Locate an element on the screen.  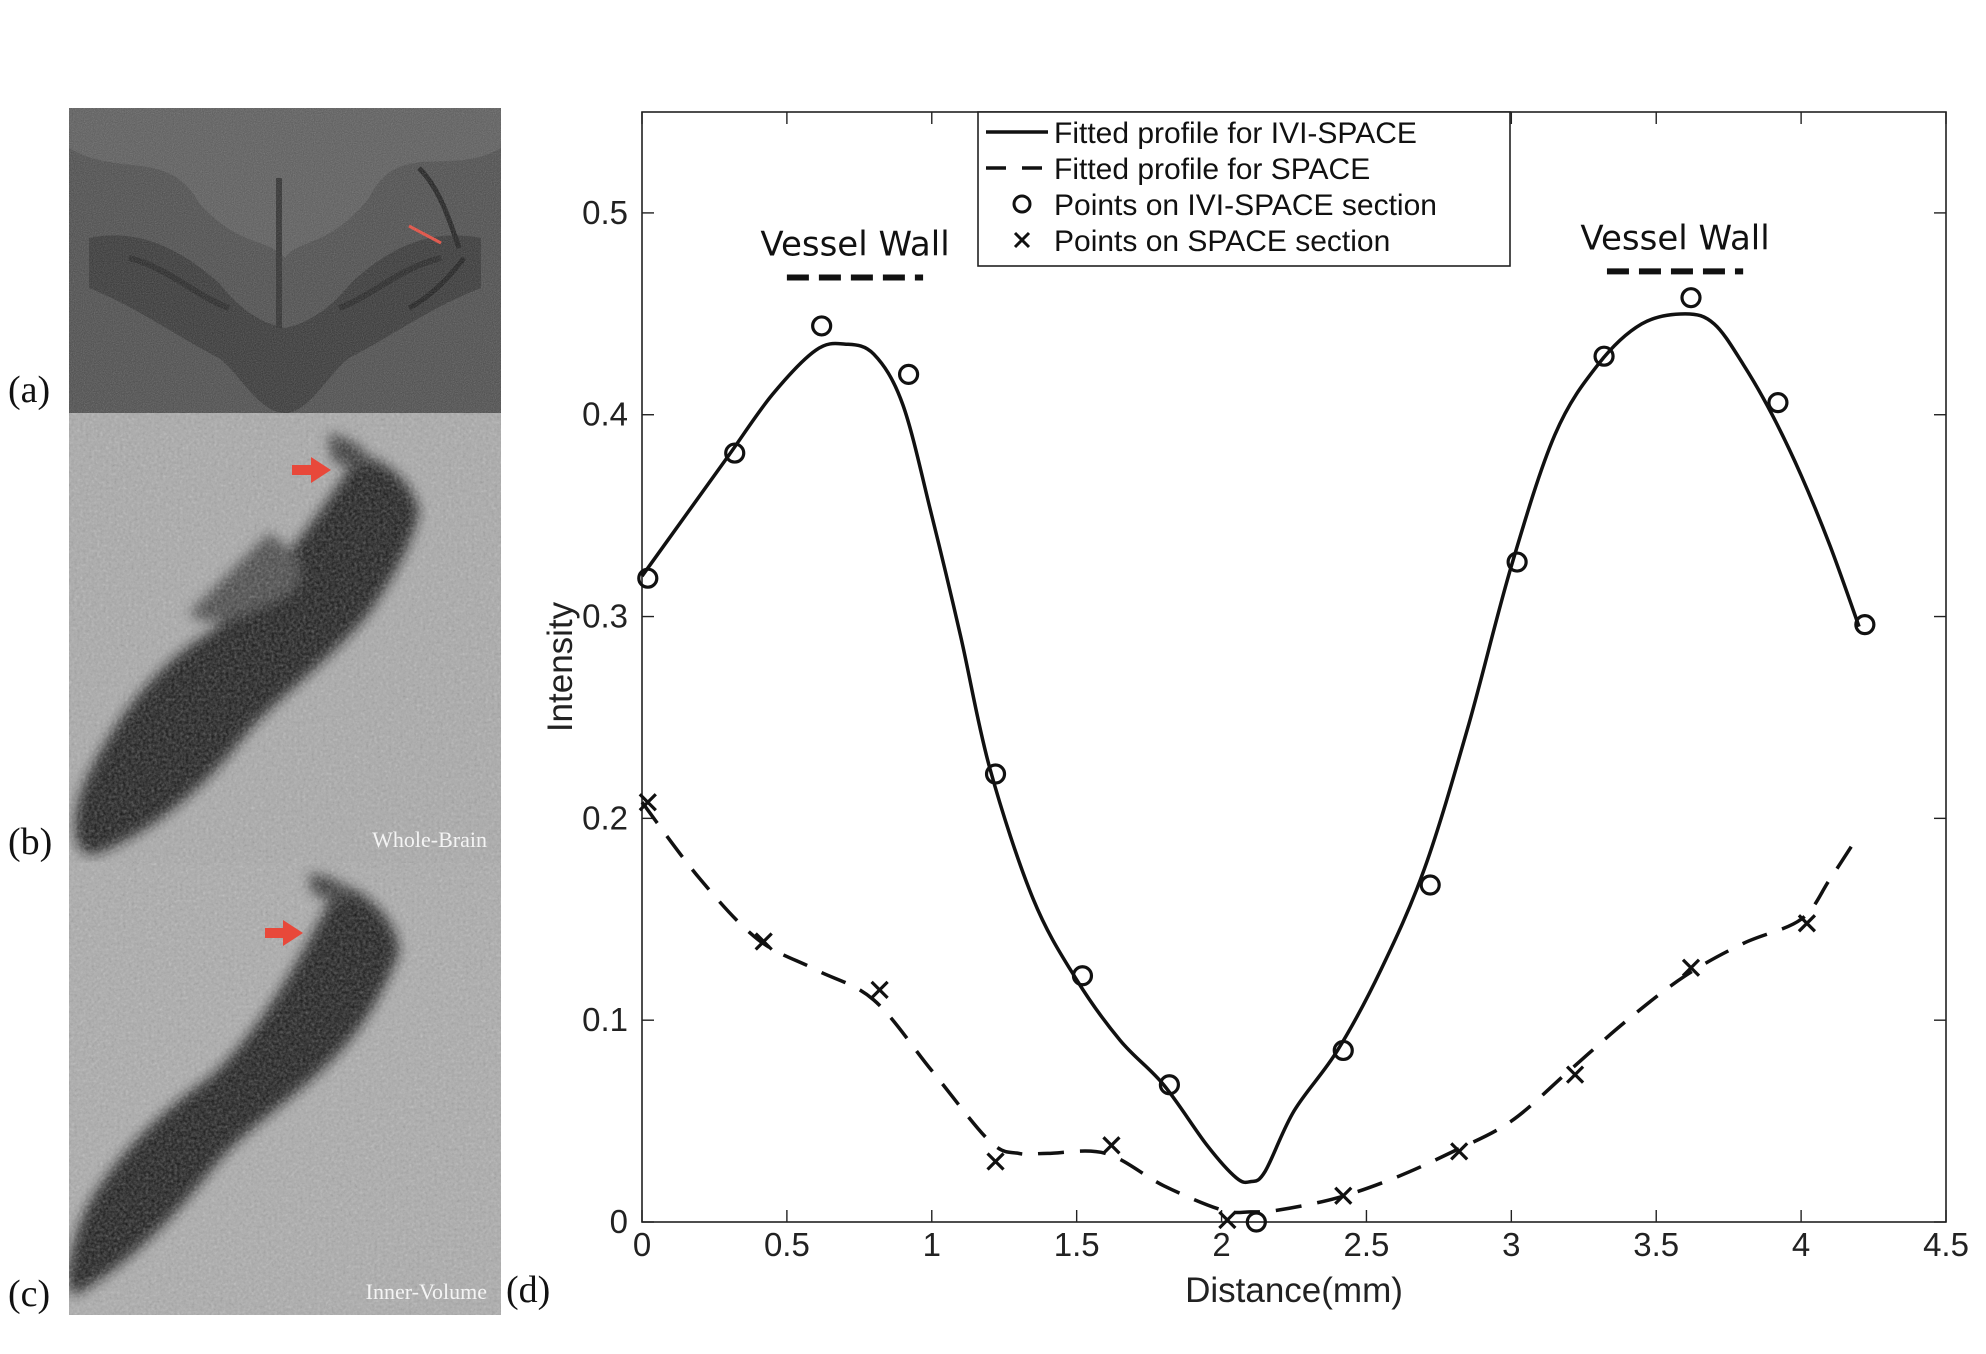
x-tick-label: 4.5 is located at coordinates (1946, 1244).